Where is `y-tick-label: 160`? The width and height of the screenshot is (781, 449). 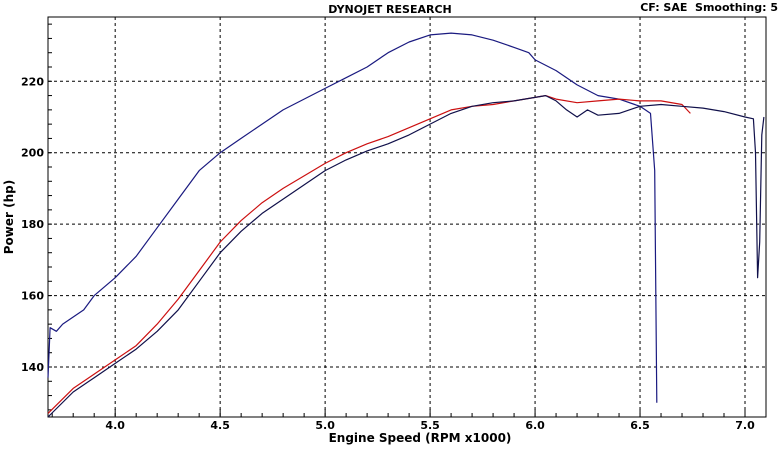 y-tick-label: 160 is located at coordinates (32, 296).